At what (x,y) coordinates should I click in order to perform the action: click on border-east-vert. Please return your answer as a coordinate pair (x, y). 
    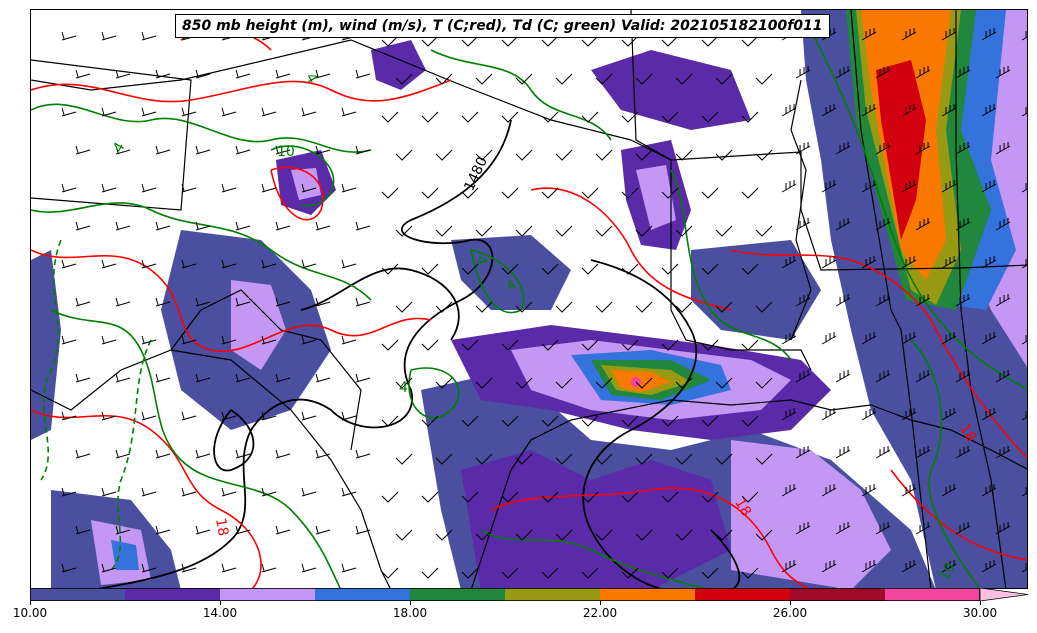
    Looking at the image, I should click on (891, 299).